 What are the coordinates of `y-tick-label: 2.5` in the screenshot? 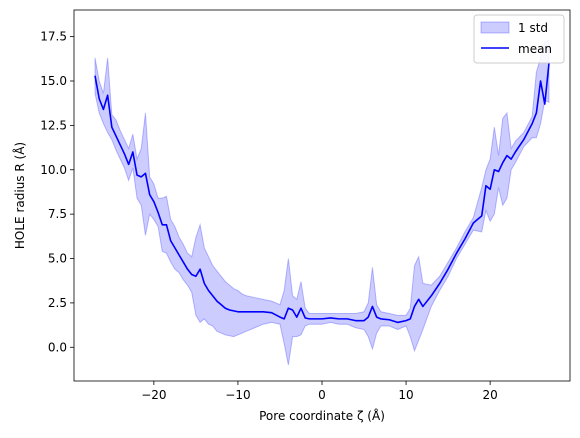 It's located at (57, 303).